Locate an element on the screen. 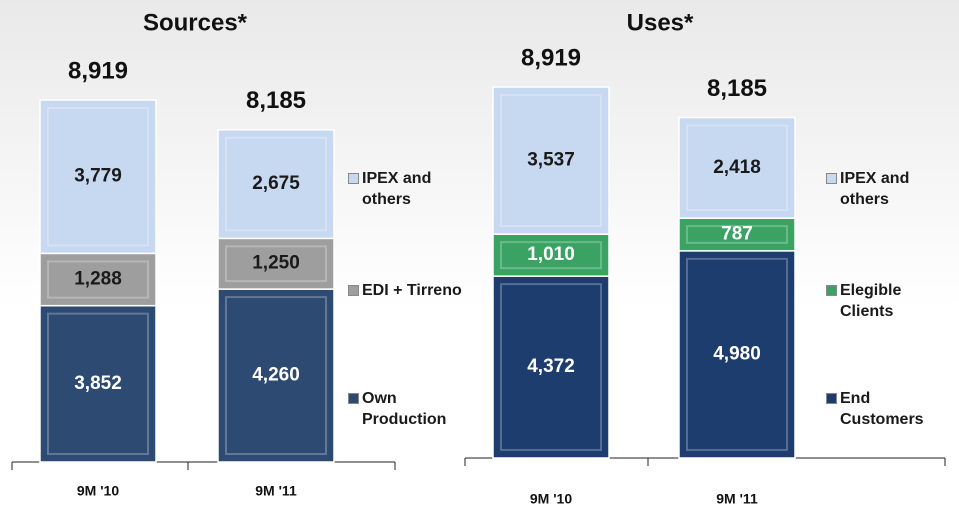  data-label: 4,372 is located at coordinates (551, 366).